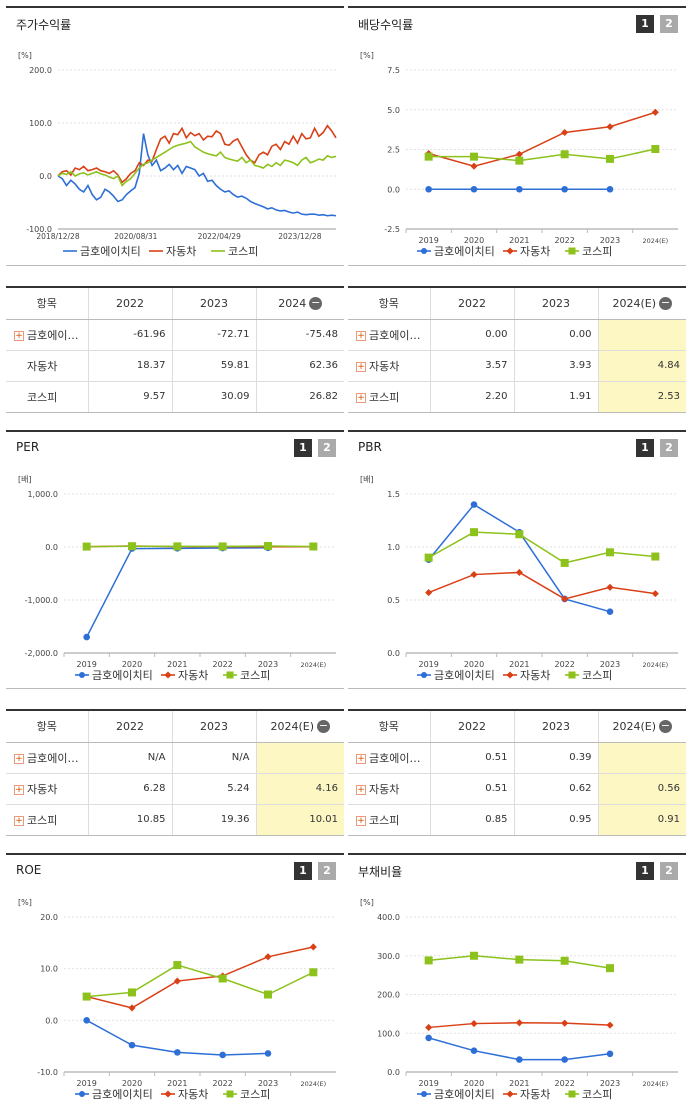 Image resolution: width=691 pixels, height=1115 pixels. I want to click on panel-title: PBR, so click(370, 447).